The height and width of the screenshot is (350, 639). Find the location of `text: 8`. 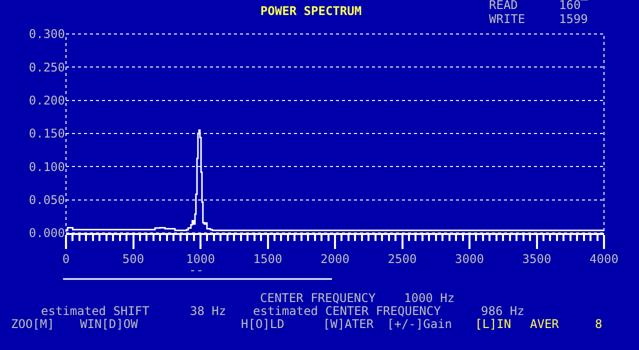

text: 8 is located at coordinates (598, 324).